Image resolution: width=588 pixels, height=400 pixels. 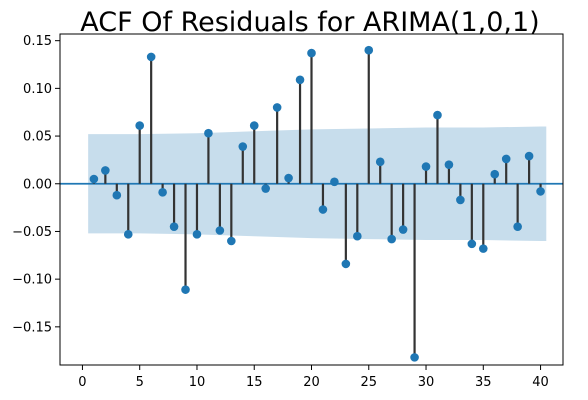 I want to click on x-tick-label: 20, so click(x=311, y=382).